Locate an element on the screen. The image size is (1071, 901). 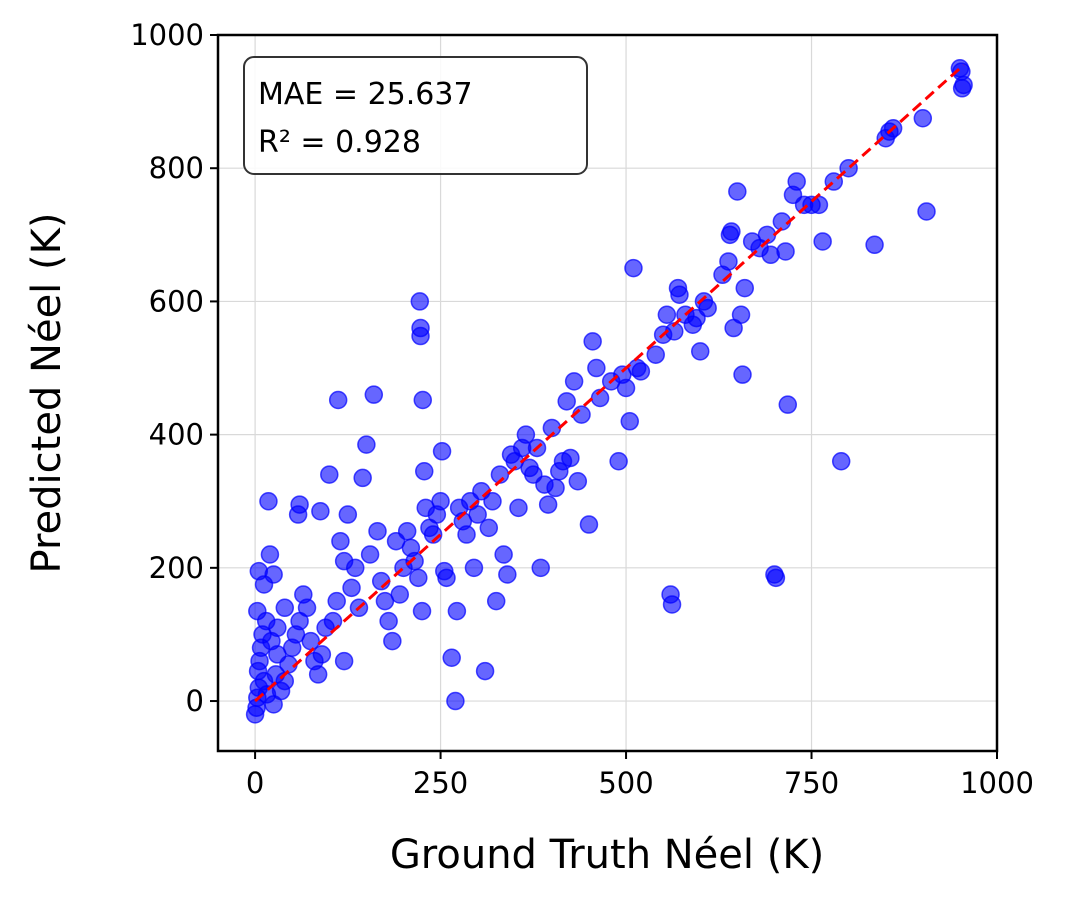
r2-text: R² = 0.928 is located at coordinates (339, 142).